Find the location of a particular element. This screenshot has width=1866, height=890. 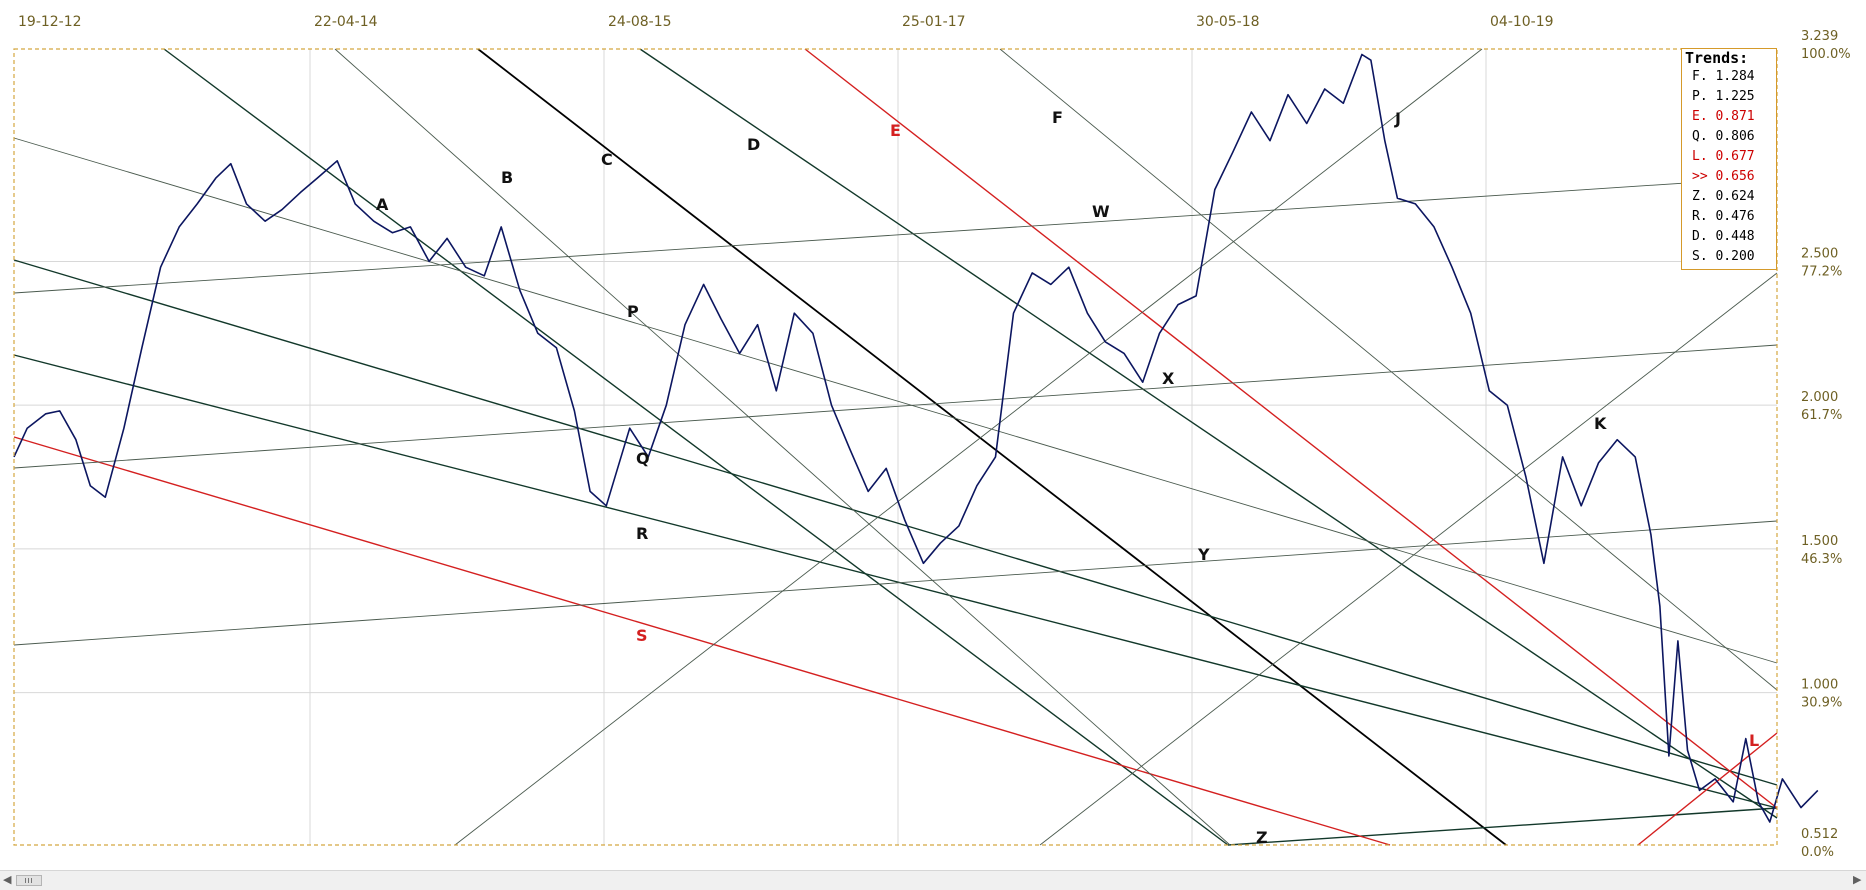

trend-label: A is located at coordinates (382, 204).